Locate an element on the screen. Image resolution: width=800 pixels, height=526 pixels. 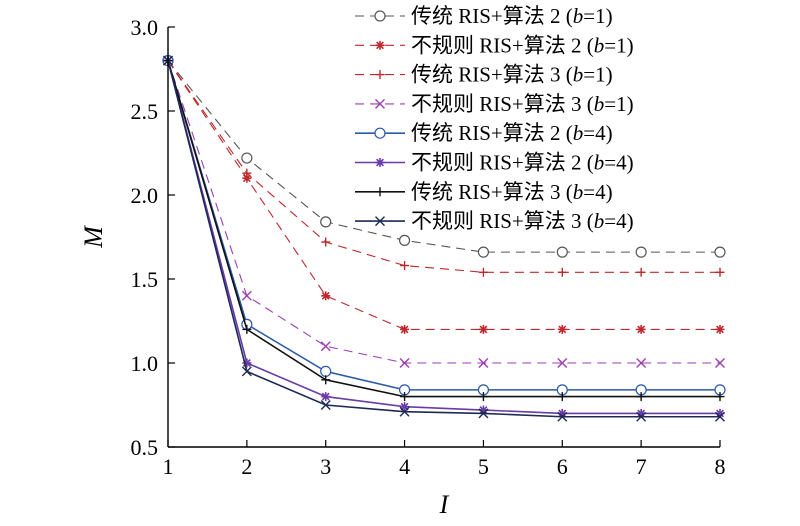
legend-entry: 不规则 RIS+算法 3 (b=4) is located at coordinates (494, 221).